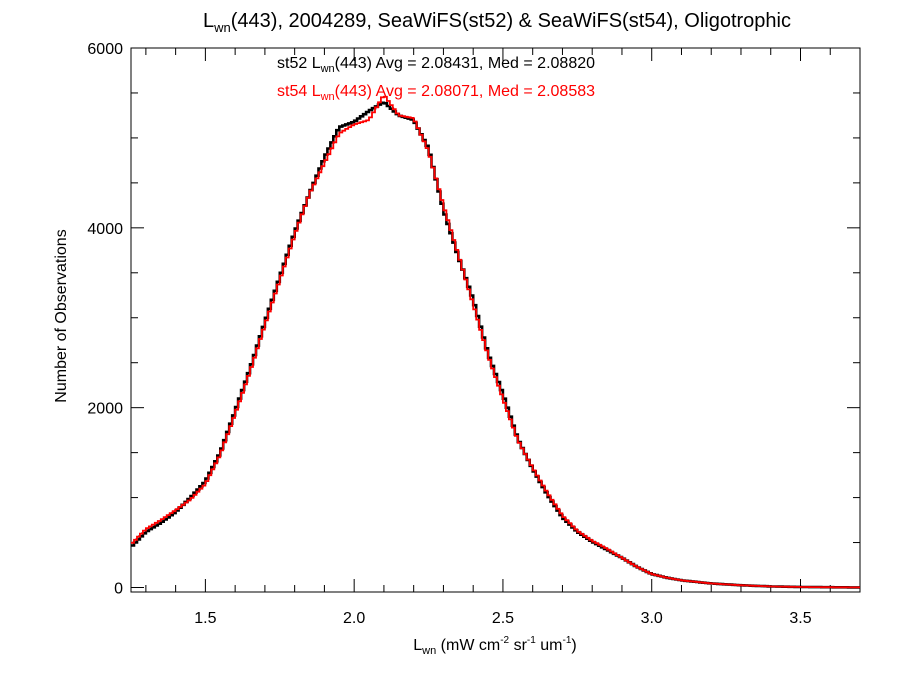 Image resolution: width=900 pixels, height=675 pixels. Describe the element at coordinates (428, 651) in the screenshot. I see `x-label-wn: wn` at that location.